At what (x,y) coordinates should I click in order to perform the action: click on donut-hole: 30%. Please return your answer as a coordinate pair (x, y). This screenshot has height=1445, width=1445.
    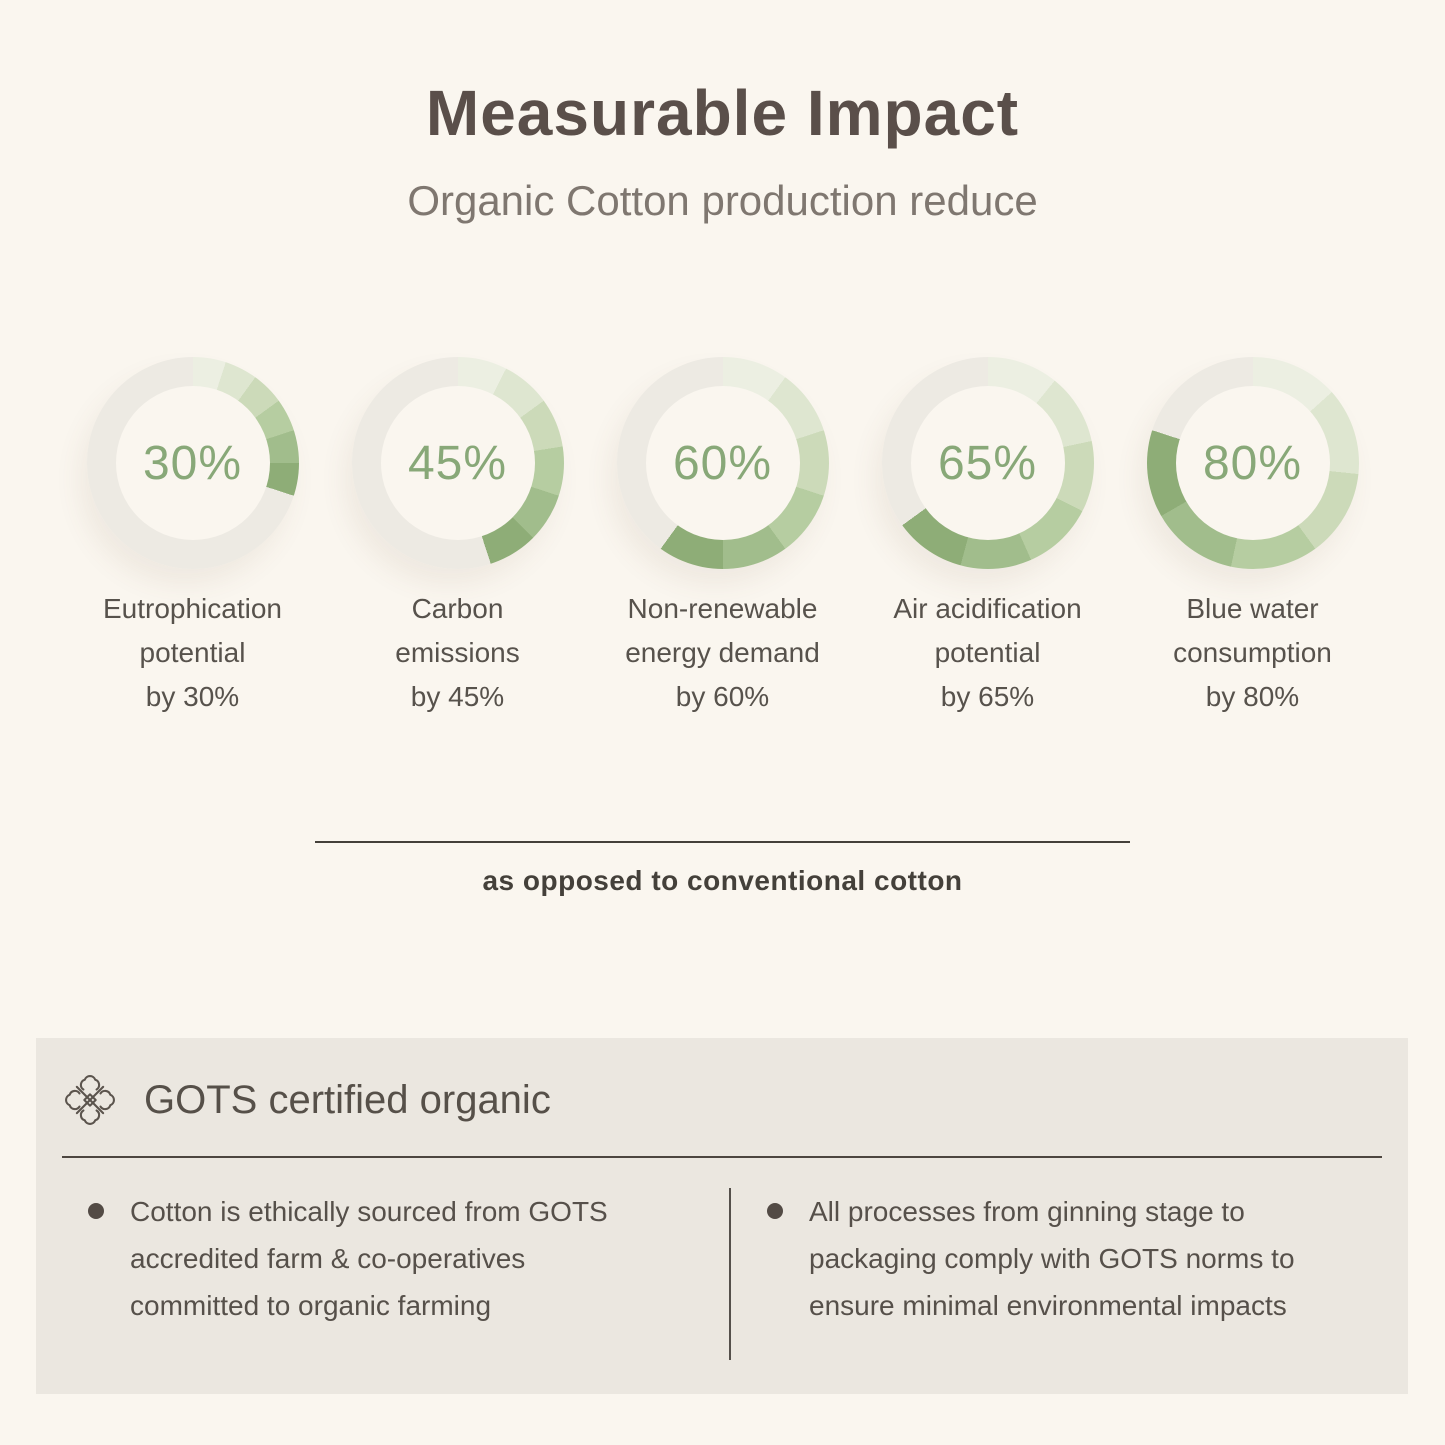
    Looking at the image, I should click on (192, 463).